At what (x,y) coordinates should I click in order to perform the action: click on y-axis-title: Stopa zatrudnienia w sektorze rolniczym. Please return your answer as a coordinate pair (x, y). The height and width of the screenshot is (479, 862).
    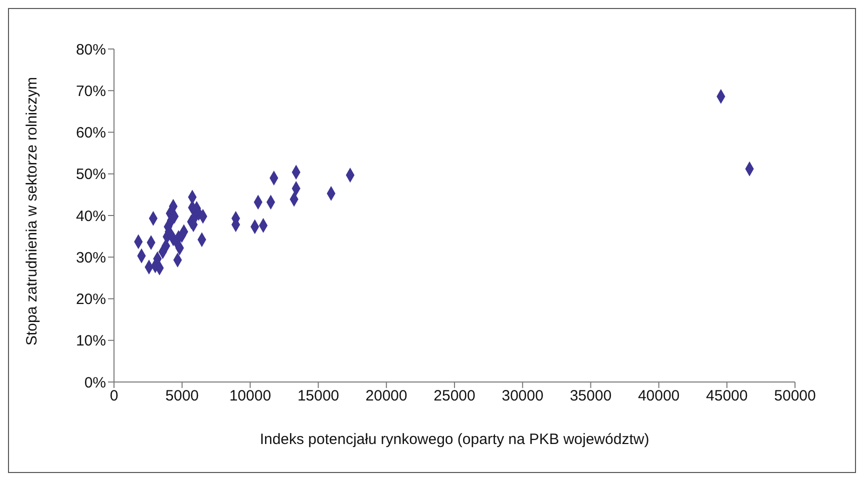
    Looking at the image, I should click on (31, 211).